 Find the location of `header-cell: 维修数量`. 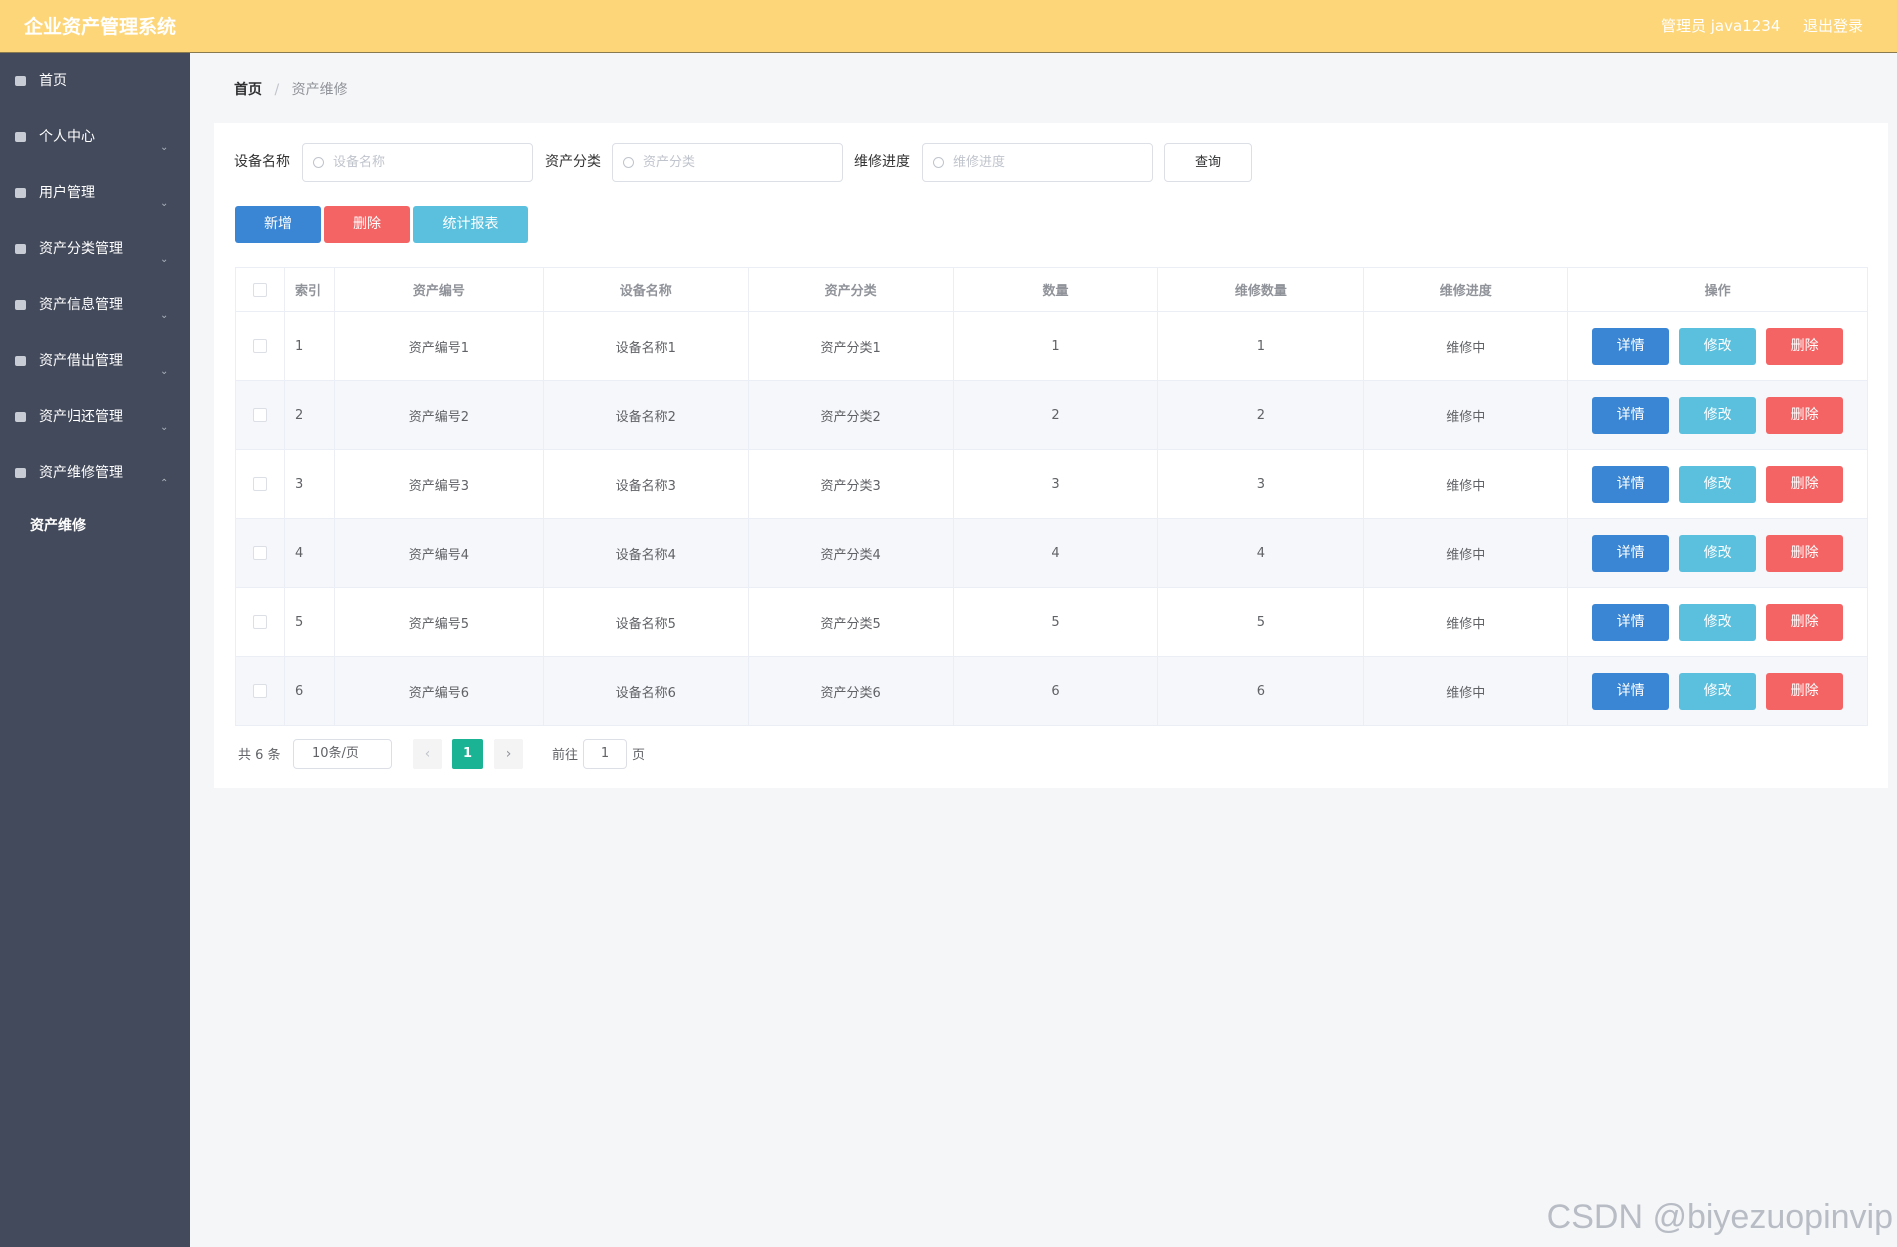

header-cell: 维修数量 is located at coordinates (1261, 289).